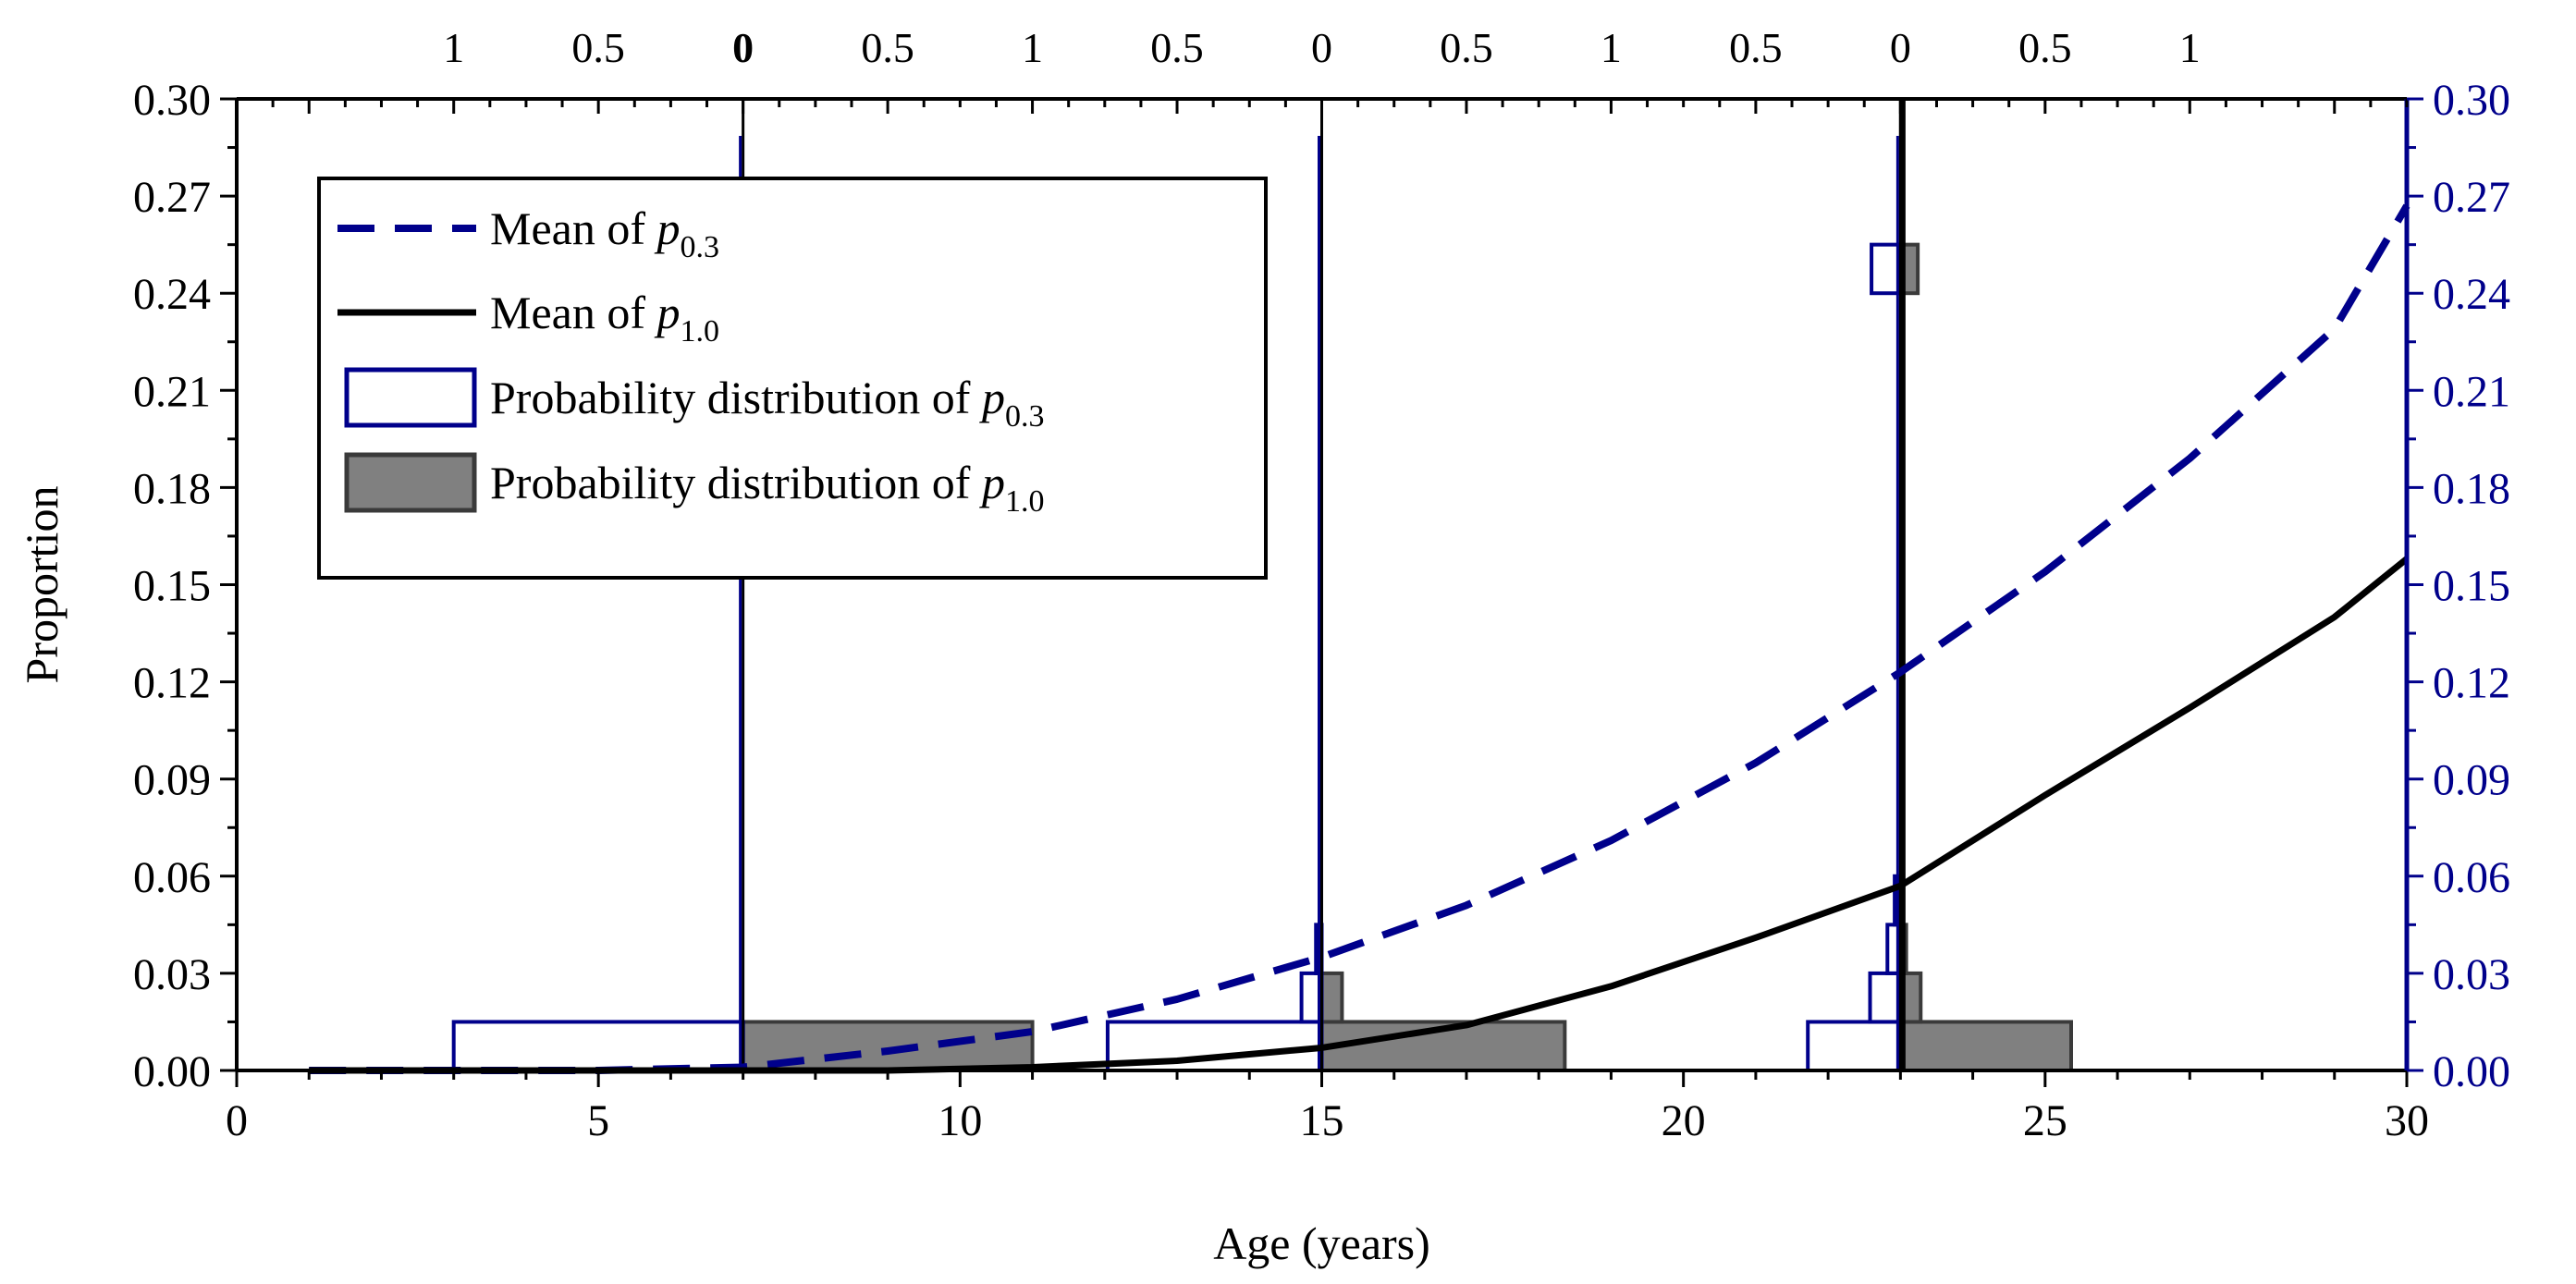 The width and height of the screenshot is (2576, 1284). I want to click on legend-label: Probability distribution of p1.0, so click(767, 488).